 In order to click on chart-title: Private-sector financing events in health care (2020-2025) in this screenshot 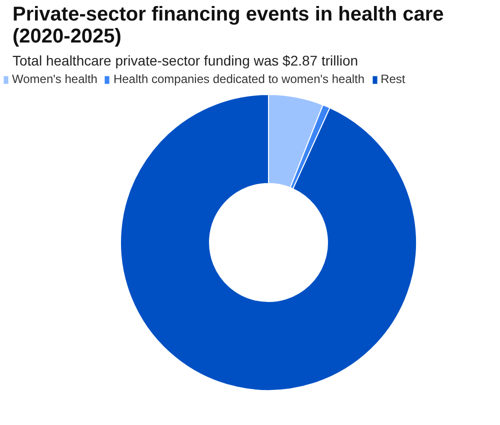, I will do `click(228, 26)`.